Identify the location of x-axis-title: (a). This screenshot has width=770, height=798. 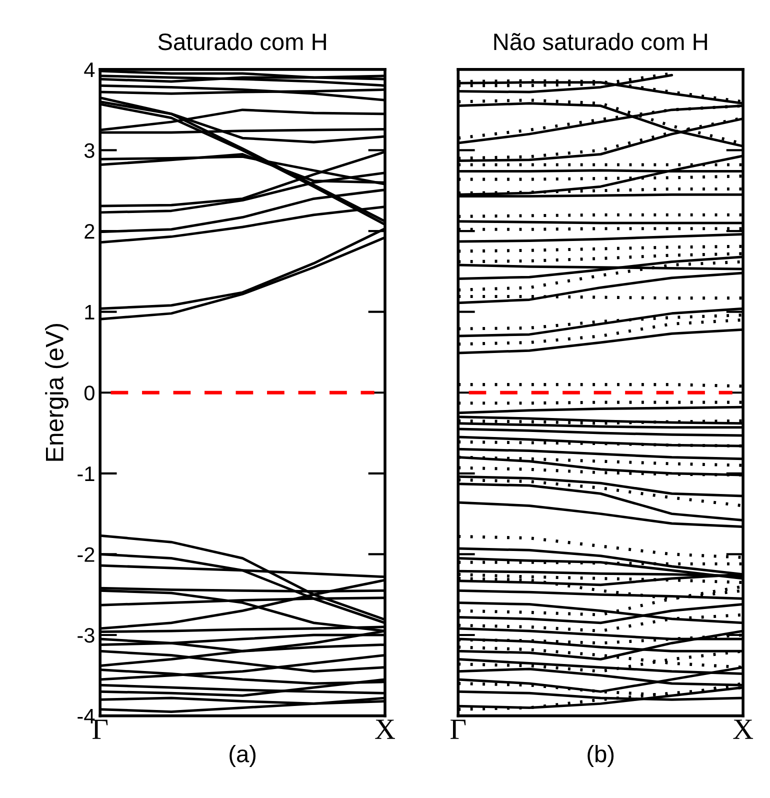
(243, 756).